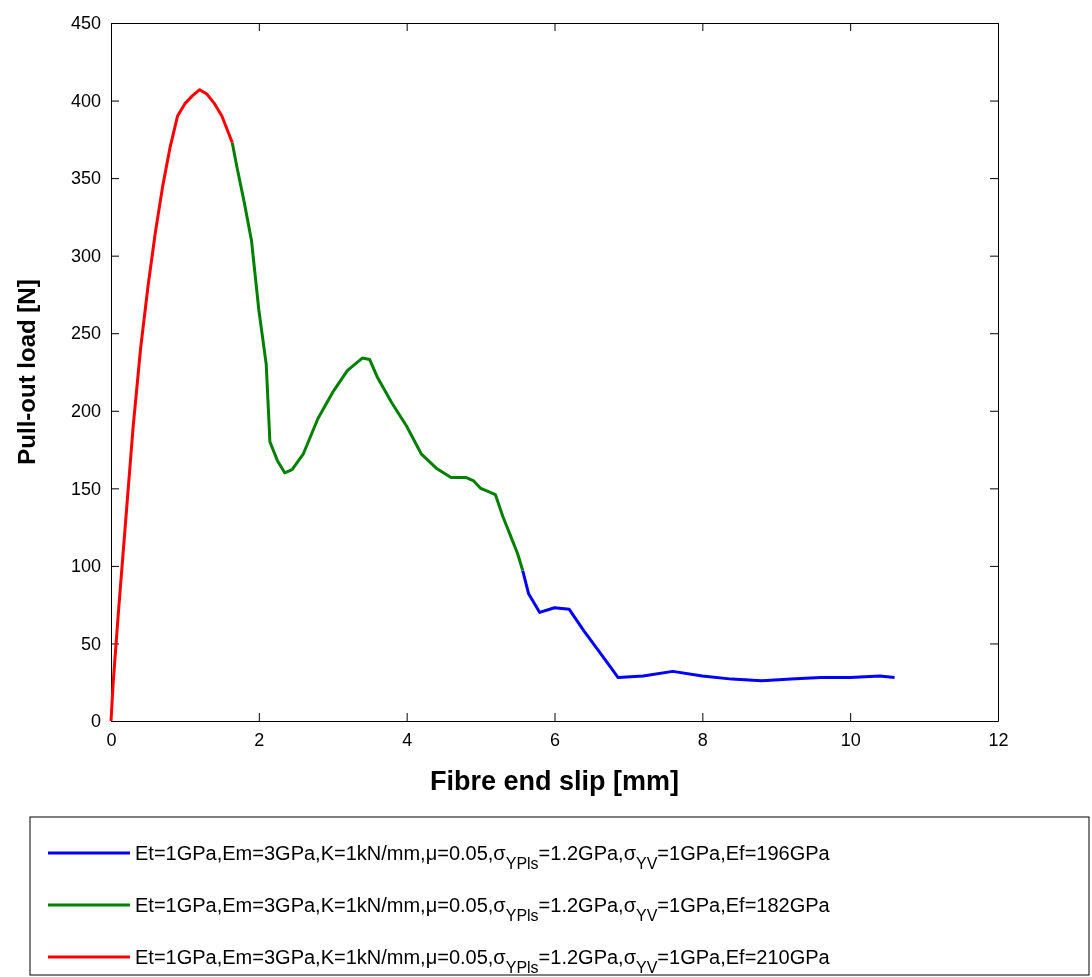  Describe the element at coordinates (111, 739) in the screenshot. I see `x-tick-label: 0` at that location.